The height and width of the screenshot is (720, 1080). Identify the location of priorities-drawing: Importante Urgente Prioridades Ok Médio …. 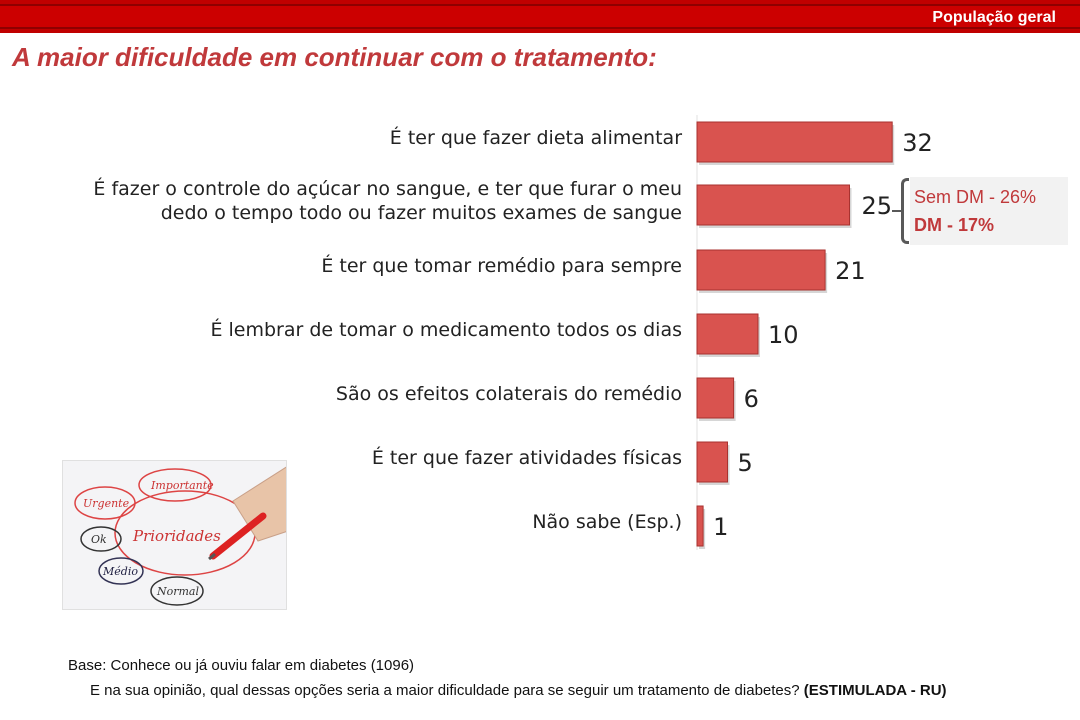
(180, 536).